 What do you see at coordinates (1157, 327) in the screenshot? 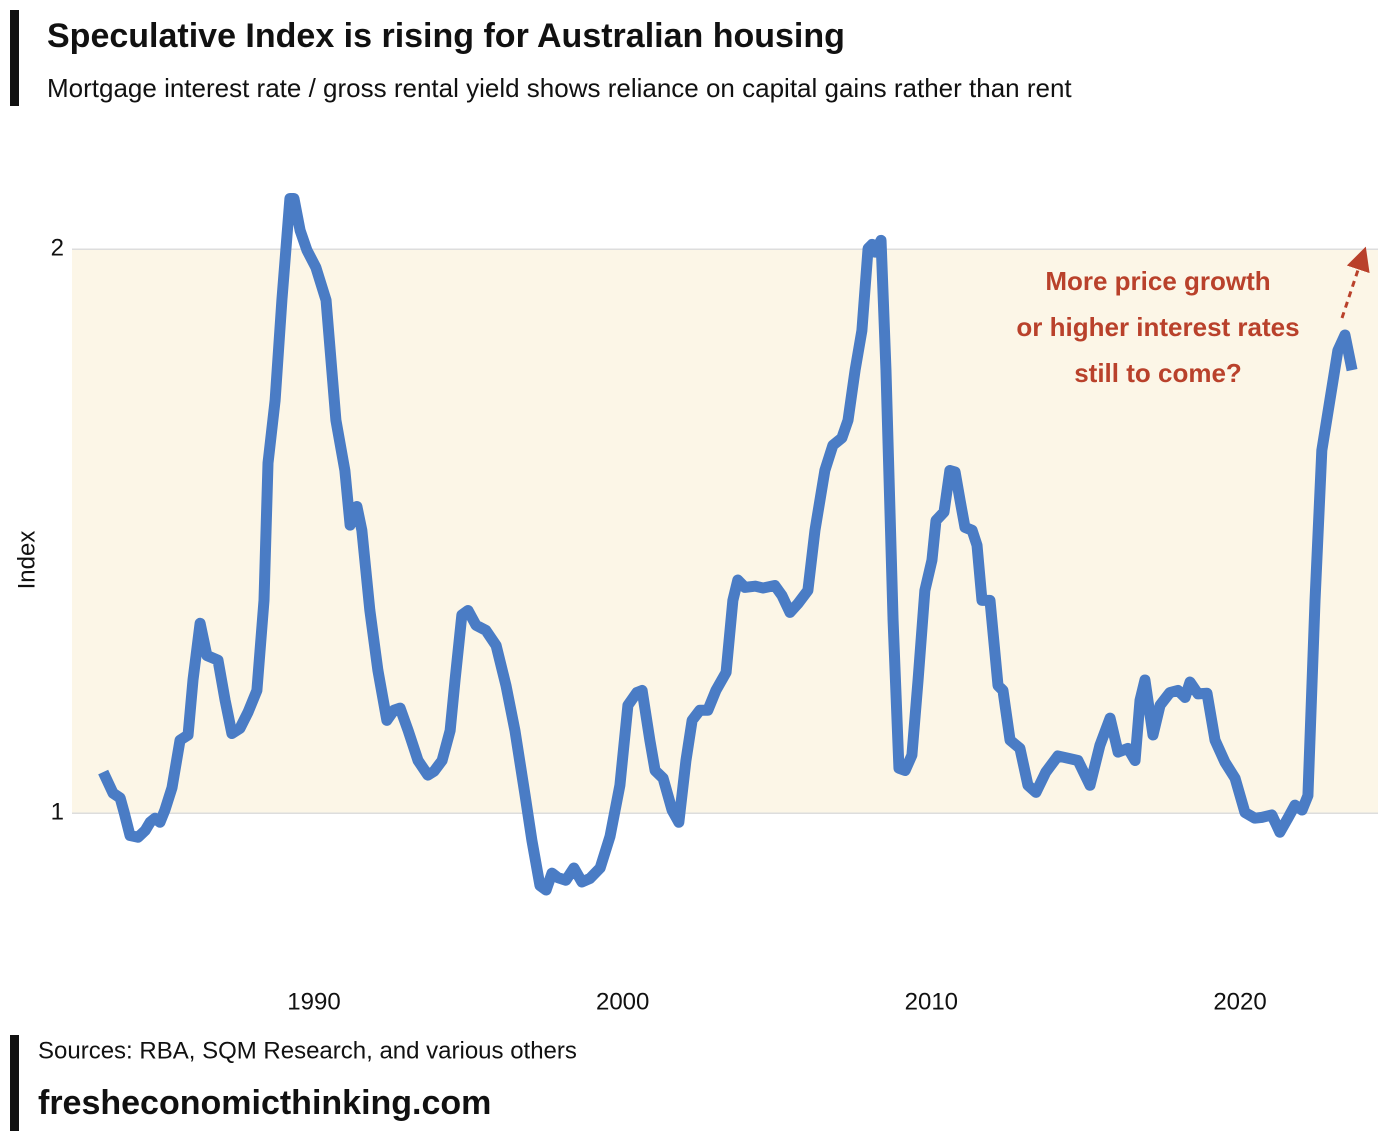
I see `annotation: or higher interest rates` at bounding box center [1157, 327].